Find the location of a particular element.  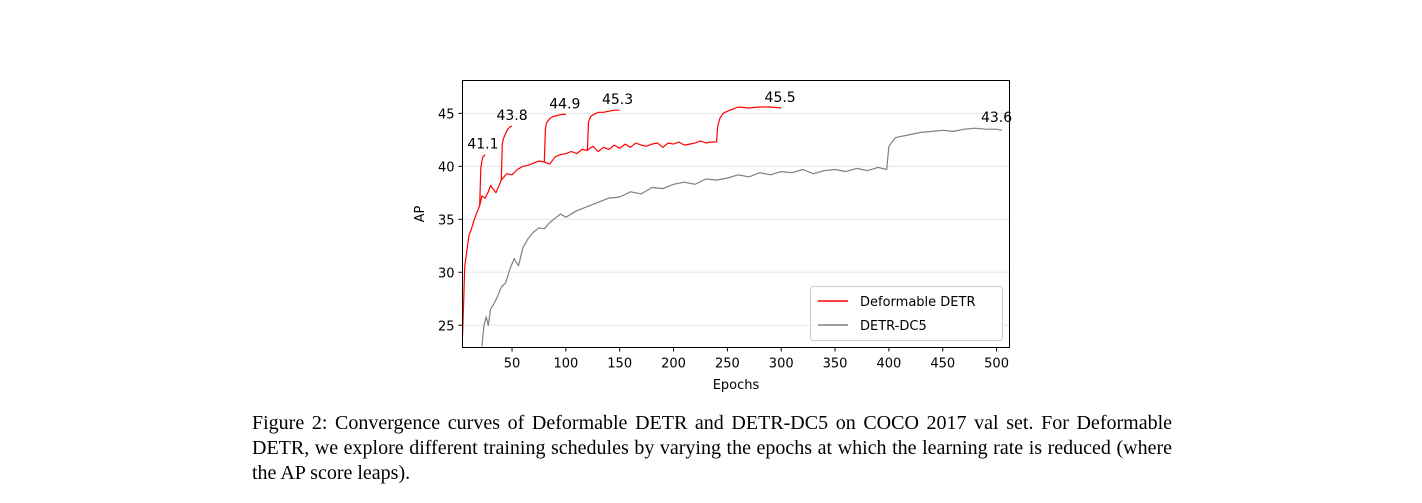

y-axis-label: AP is located at coordinates (420, 213).